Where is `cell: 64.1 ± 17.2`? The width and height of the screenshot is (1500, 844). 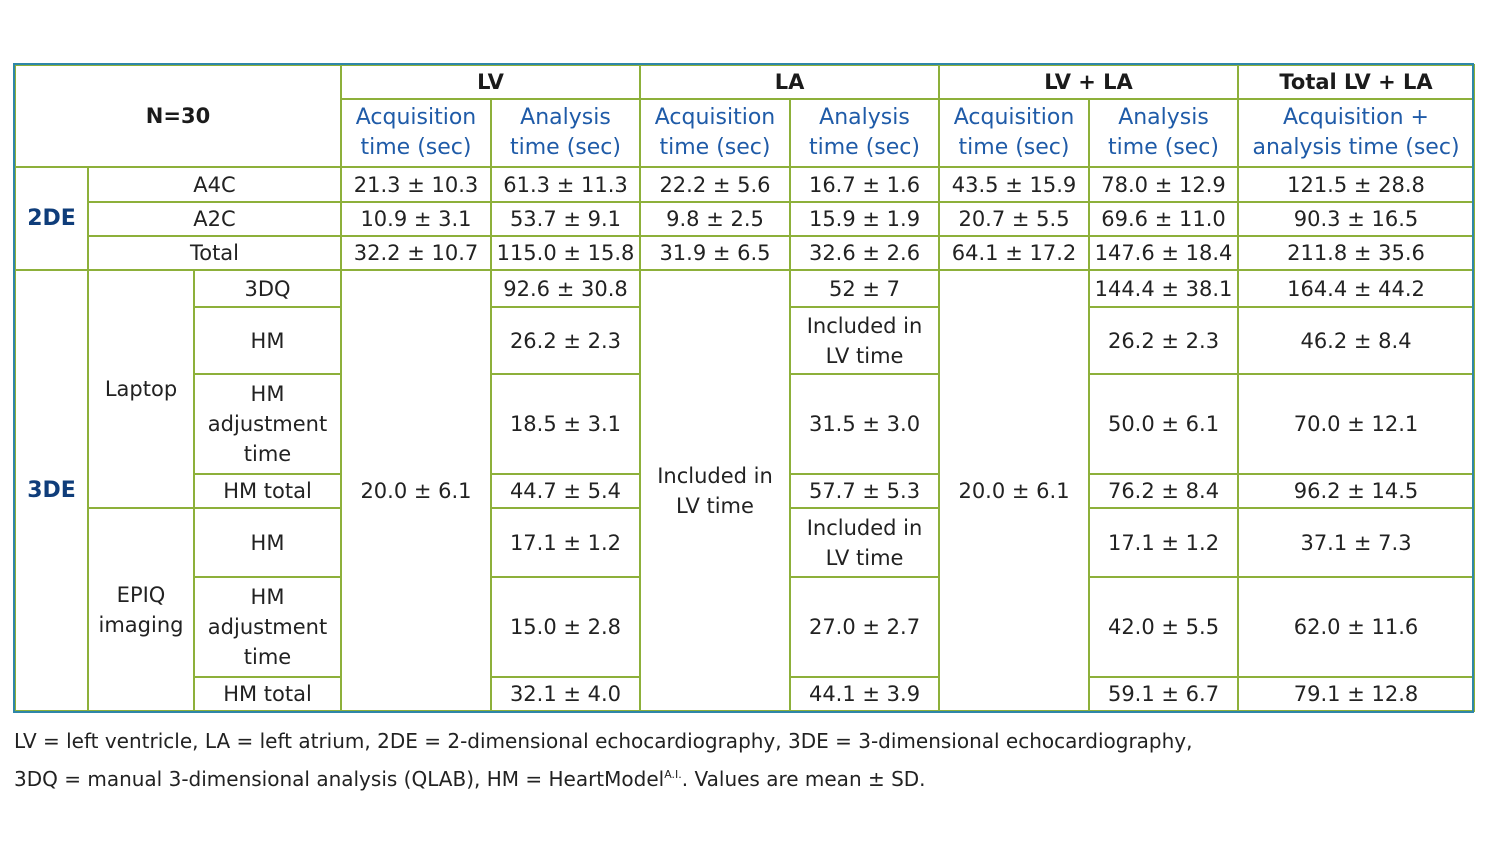
cell: 64.1 ± 17.2 is located at coordinates (1014, 253).